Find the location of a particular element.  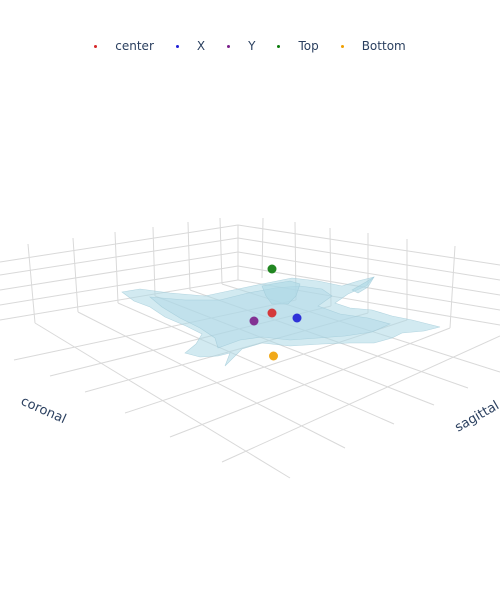

point-top is located at coordinates (272, 269).